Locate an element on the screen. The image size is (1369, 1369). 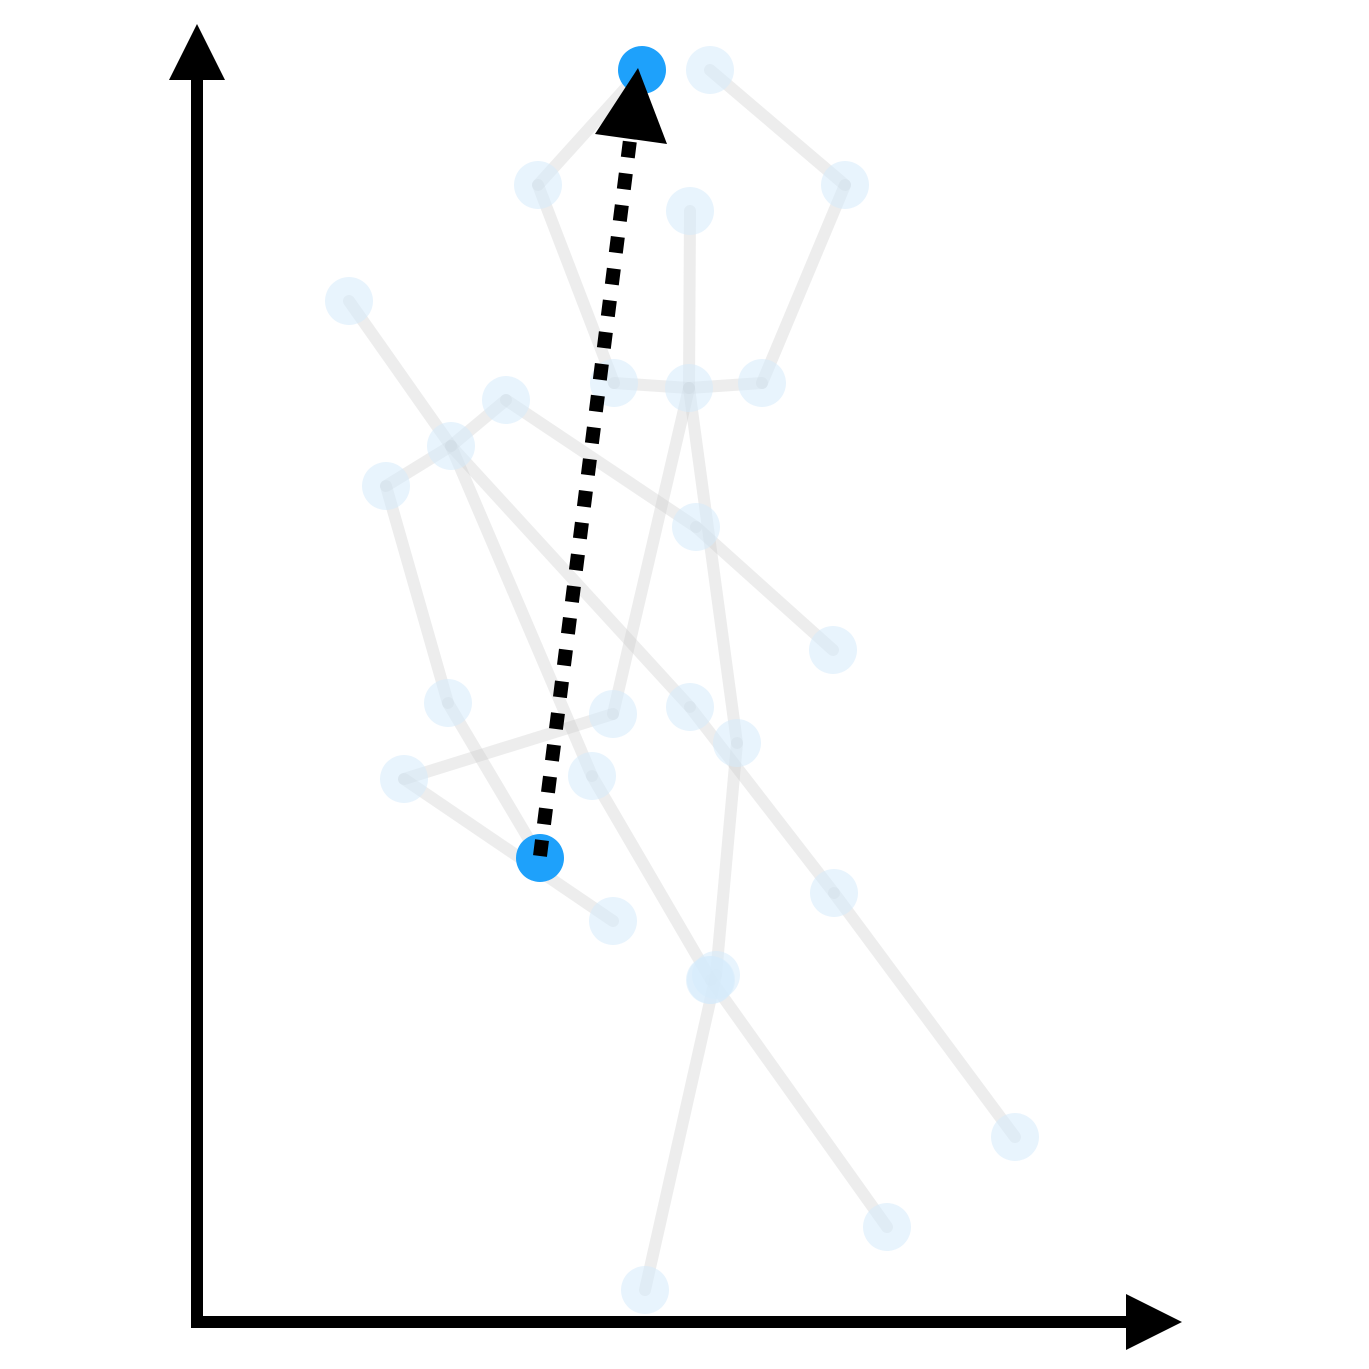
motion-arrow is located at coordinates (600, 462).